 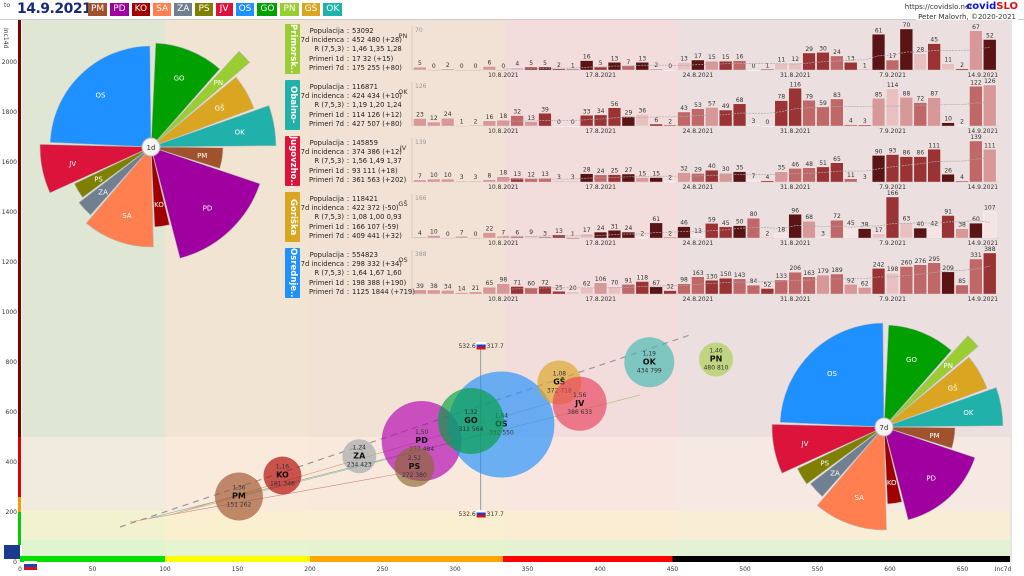 What do you see at coordinates (224, 9) in the screenshot?
I see `legend-chip-JV: JV` at bounding box center [224, 9].